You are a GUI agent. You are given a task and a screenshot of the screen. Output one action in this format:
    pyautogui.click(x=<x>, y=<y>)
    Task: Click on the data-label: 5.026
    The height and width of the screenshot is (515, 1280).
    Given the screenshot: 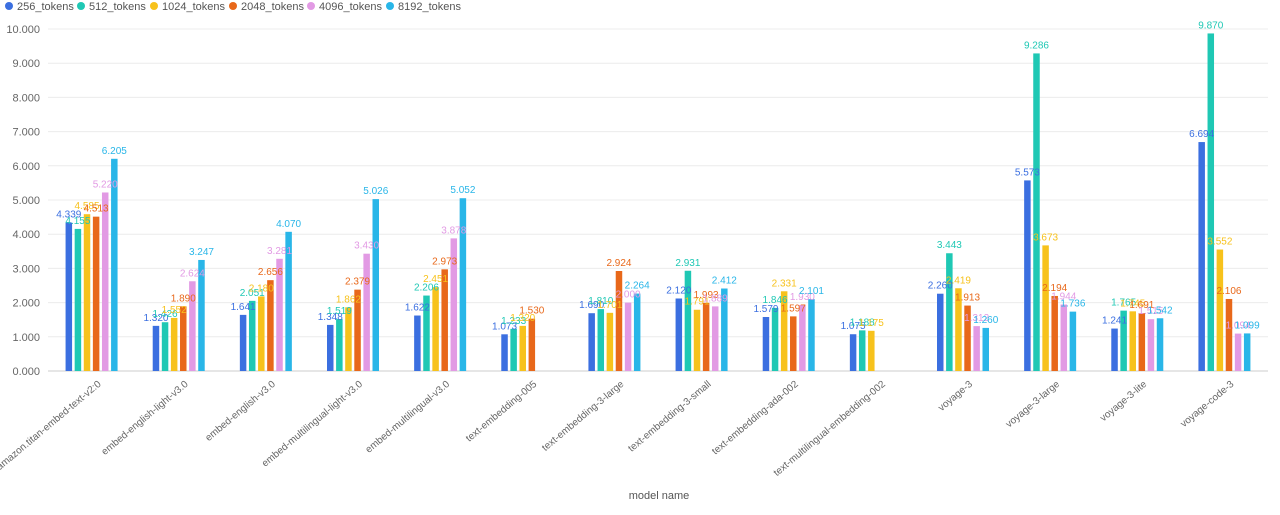 What is the action you would take?
    pyautogui.click(x=375, y=191)
    